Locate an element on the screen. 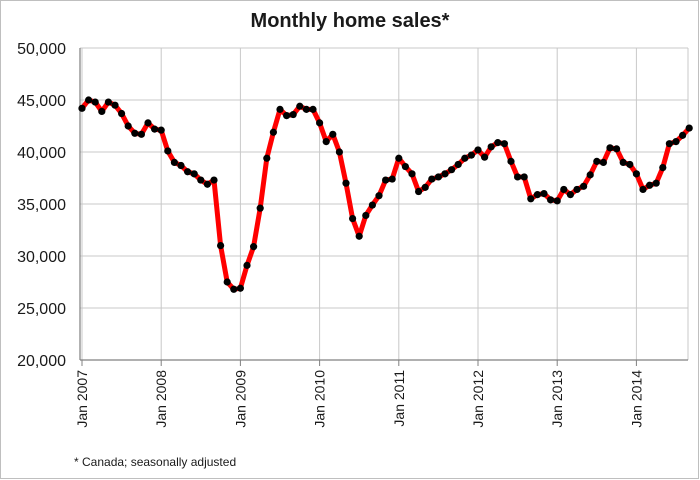 This screenshot has width=700, height=480. y-tick-label: 20,000 is located at coordinates (41, 361).